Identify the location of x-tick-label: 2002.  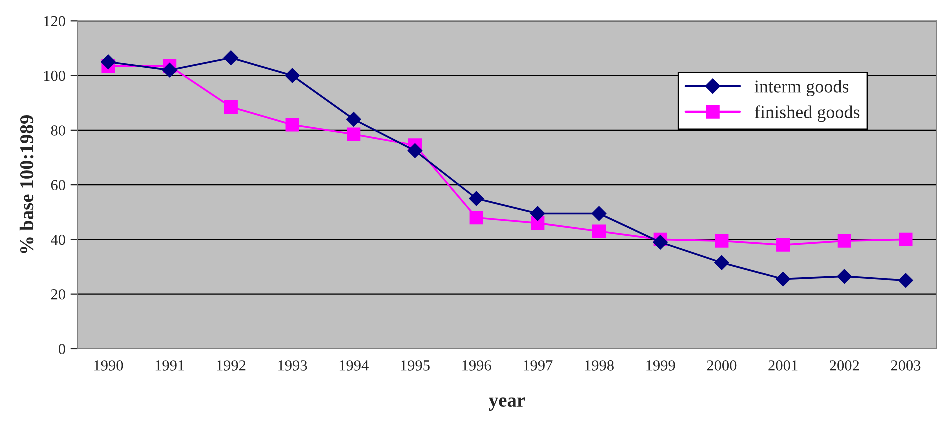
(845, 365).